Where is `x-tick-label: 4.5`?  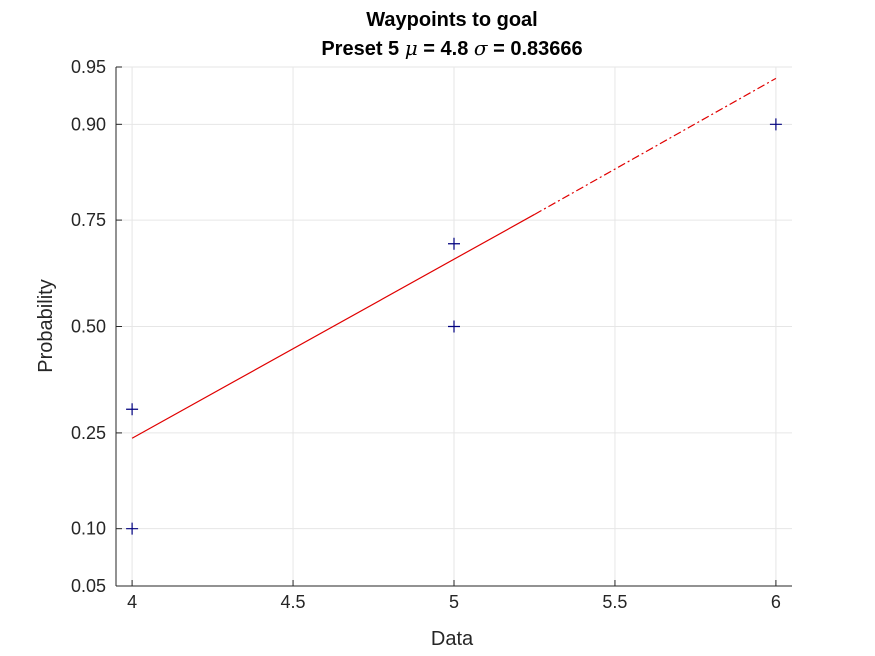 x-tick-label: 4.5 is located at coordinates (293, 602).